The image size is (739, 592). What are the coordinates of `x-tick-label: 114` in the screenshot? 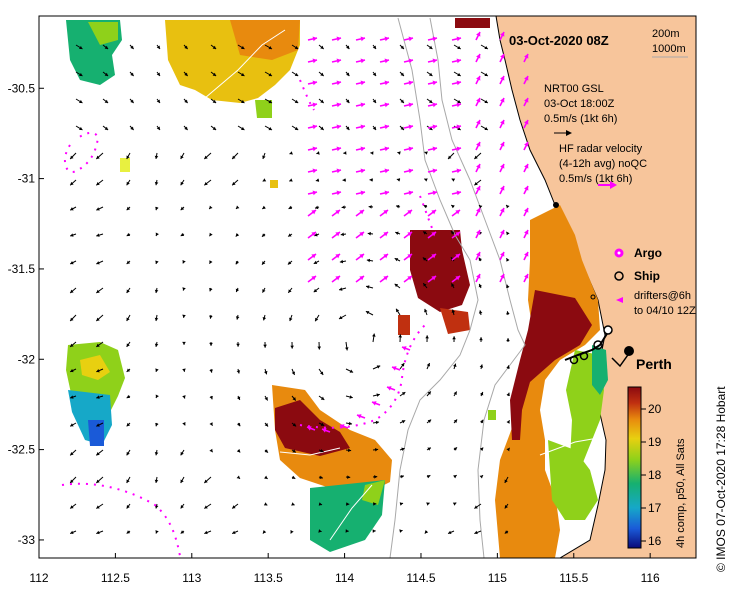 It's located at (344, 578).